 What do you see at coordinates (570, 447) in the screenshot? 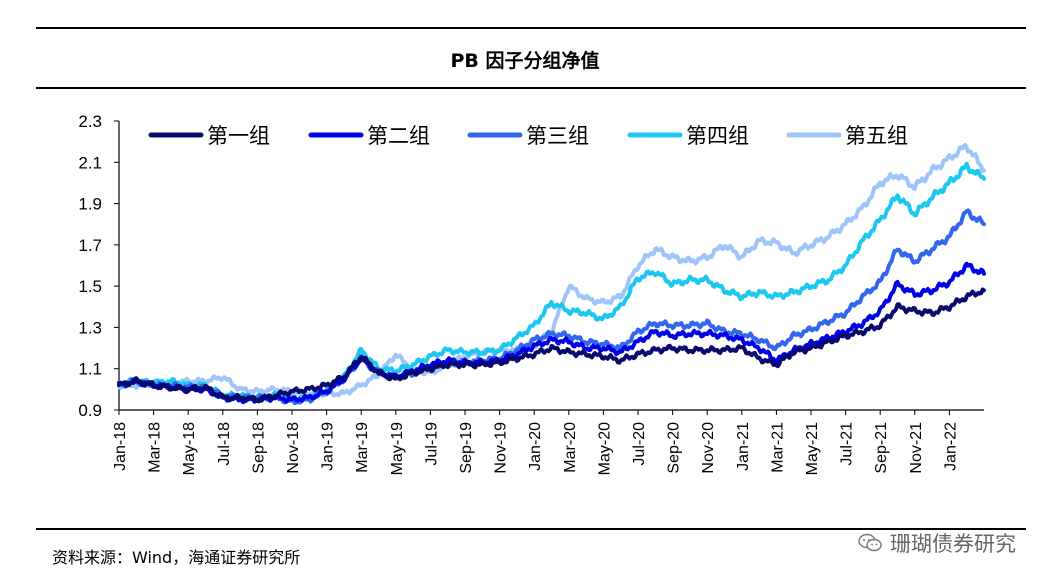
I see `x-tick-label: Mar-20` at bounding box center [570, 447].